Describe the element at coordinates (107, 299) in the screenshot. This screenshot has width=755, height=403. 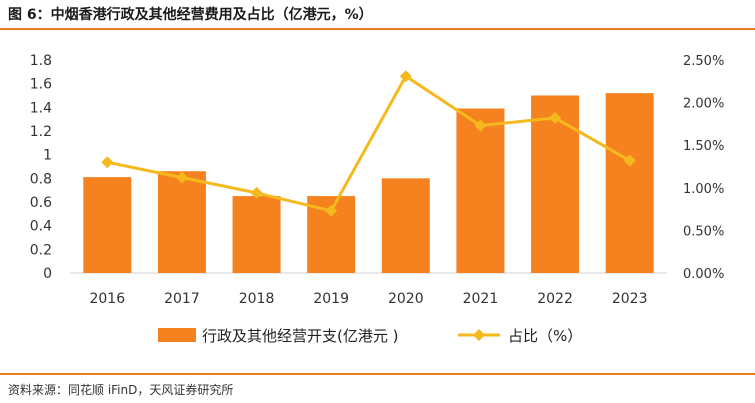
I see `x-axis-tick-label: 2016` at that location.